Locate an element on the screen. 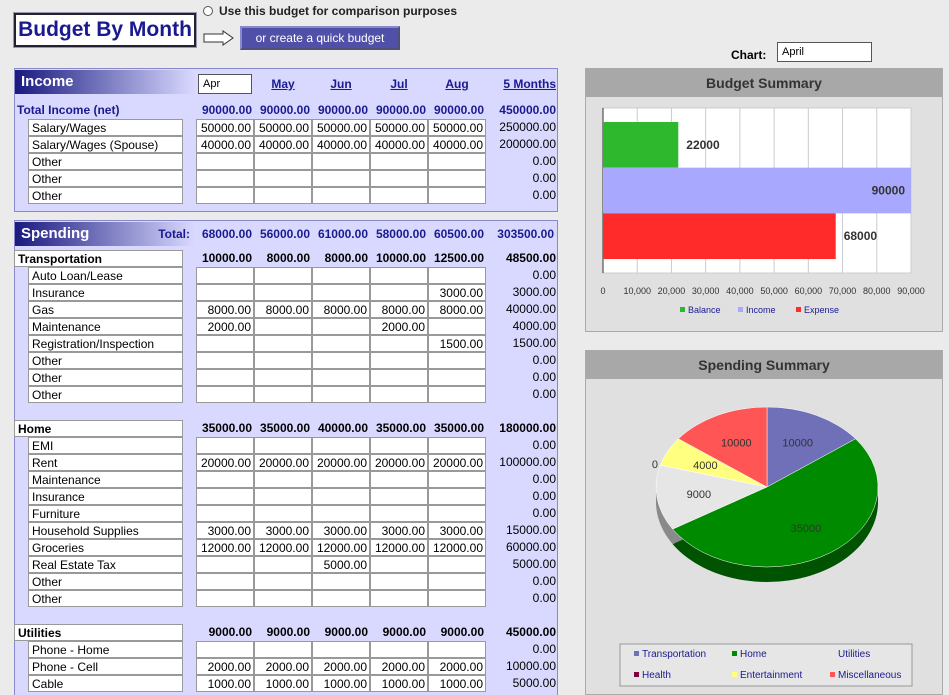 This screenshot has width=949, height=695. spending-total: 303500.00 is located at coordinates (525, 234).